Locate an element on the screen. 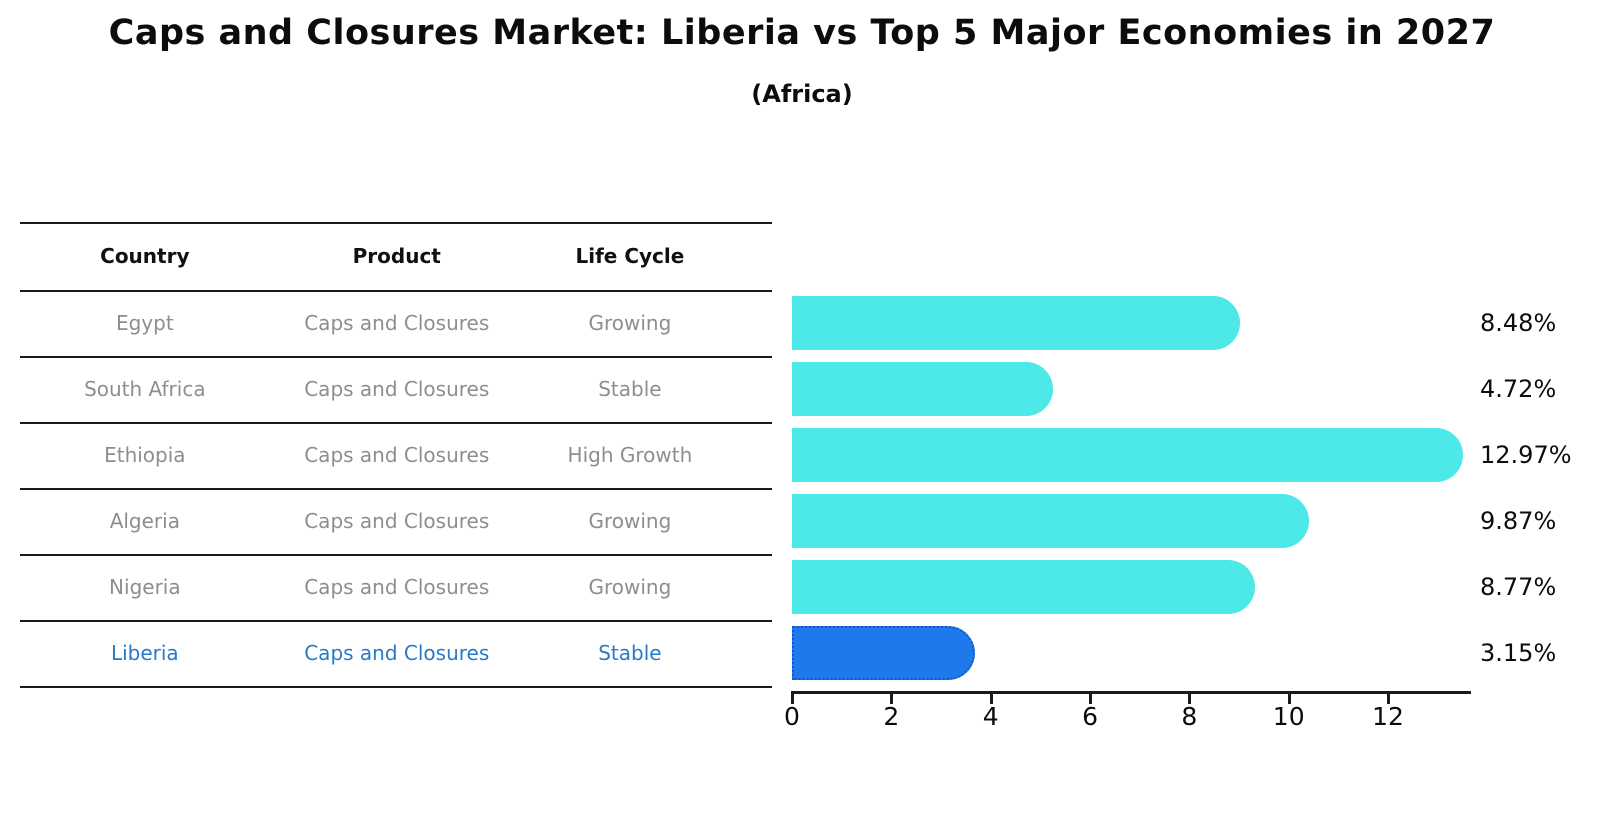 The image size is (1604, 823). table-row-algeria: Algeria Caps and Closures Growing is located at coordinates (396, 521).